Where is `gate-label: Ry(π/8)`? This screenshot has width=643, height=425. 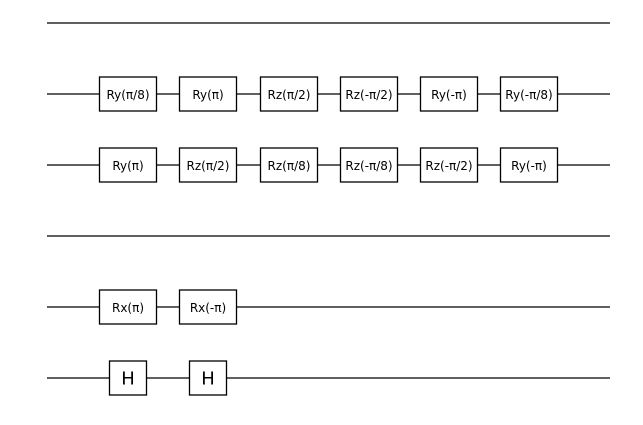
gate-label: Ry(π/8) is located at coordinates (127, 95).